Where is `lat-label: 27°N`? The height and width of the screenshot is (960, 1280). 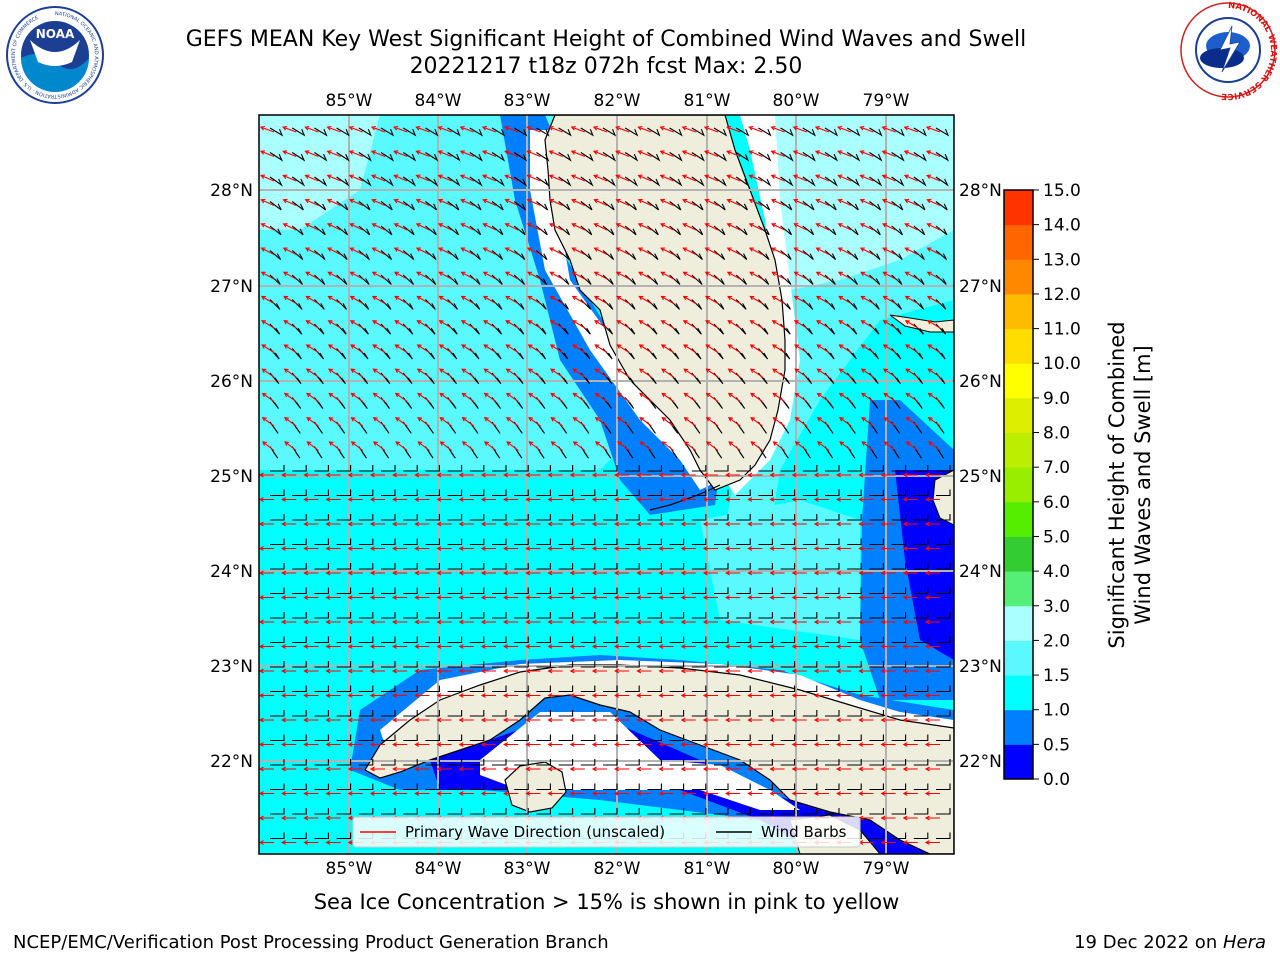
lat-label: 27°N is located at coordinates (231, 287).